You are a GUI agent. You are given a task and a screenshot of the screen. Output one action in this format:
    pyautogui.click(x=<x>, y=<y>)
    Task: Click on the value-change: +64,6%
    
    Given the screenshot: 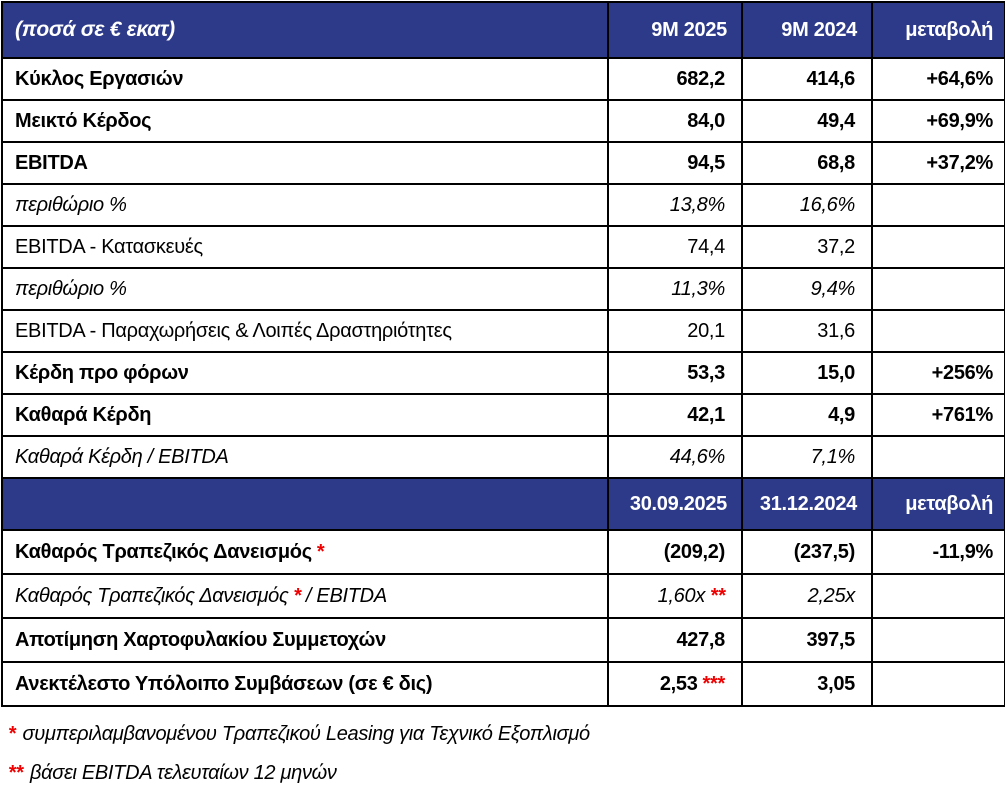 What is the action you would take?
    pyautogui.click(x=938, y=79)
    